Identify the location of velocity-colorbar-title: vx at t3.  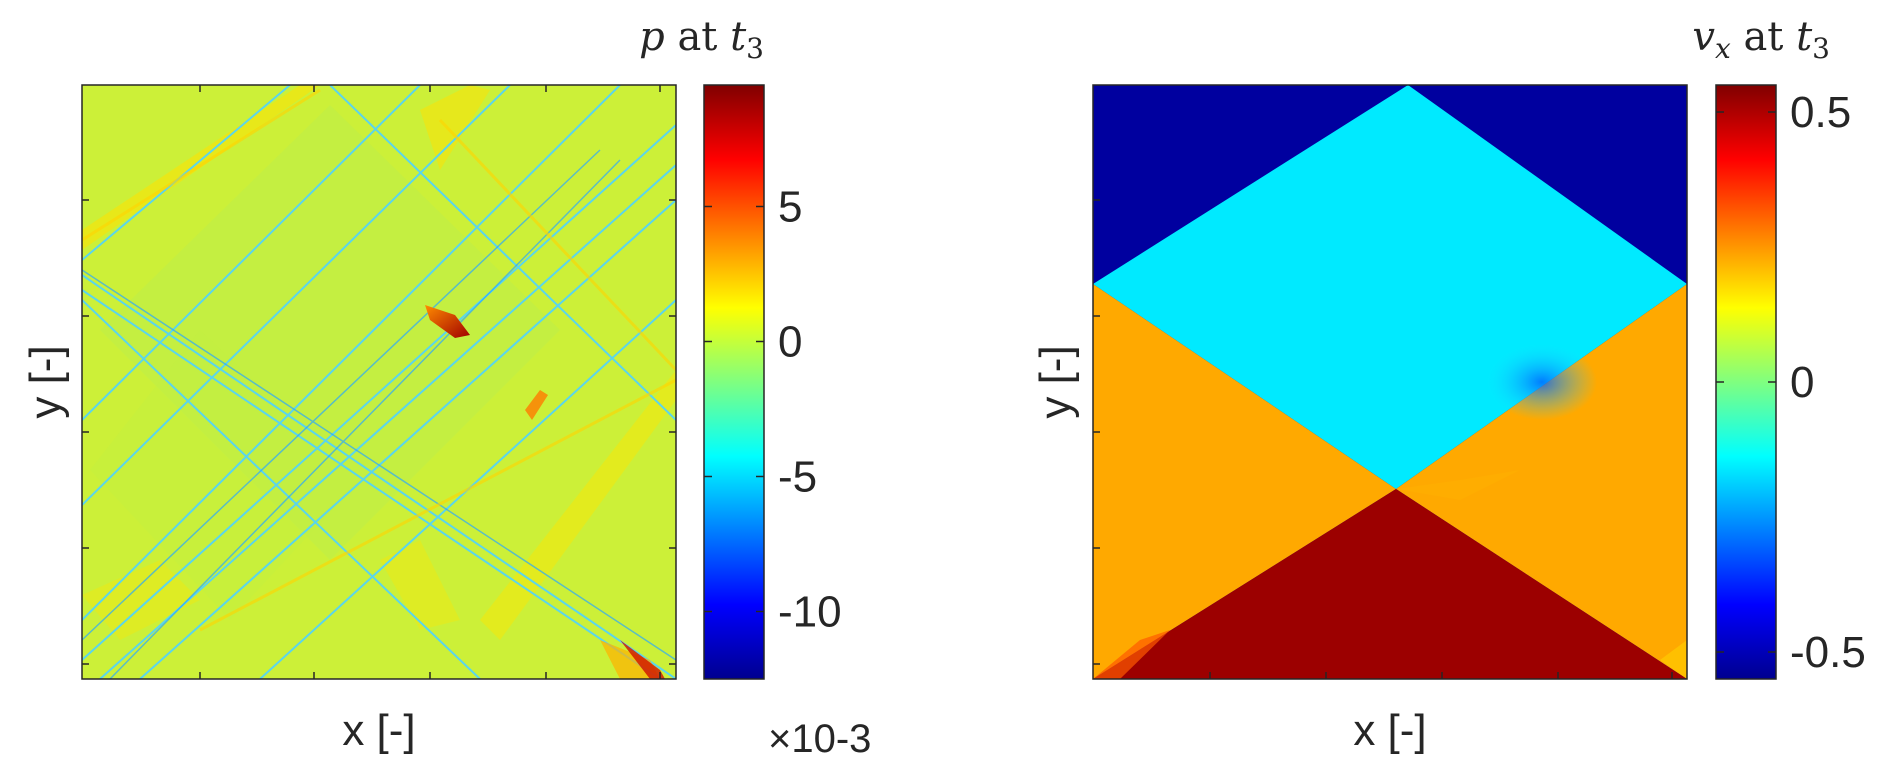
(1761, 39).